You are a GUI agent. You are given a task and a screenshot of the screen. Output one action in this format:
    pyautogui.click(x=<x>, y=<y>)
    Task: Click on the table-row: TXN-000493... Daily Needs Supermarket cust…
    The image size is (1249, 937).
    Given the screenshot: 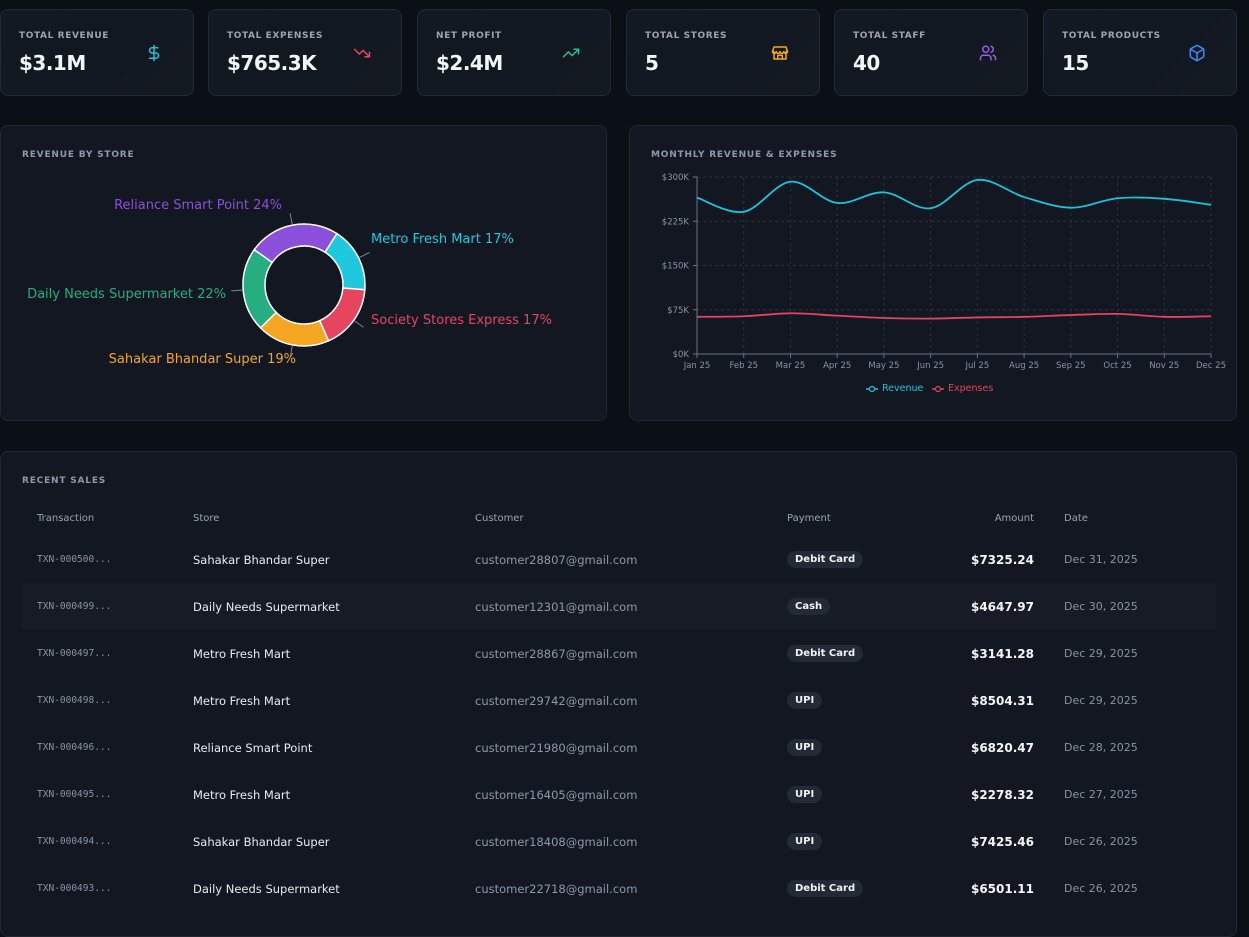 What is the action you would take?
    pyautogui.click(x=619, y=888)
    